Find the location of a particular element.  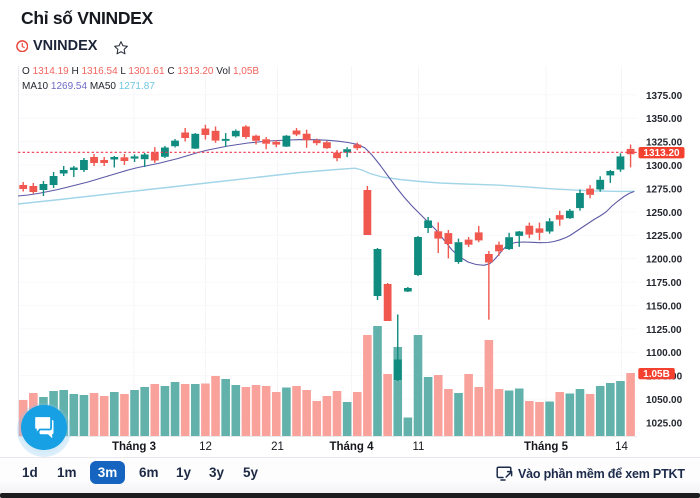

svg-text: 1150.00 is located at coordinates (664, 306).